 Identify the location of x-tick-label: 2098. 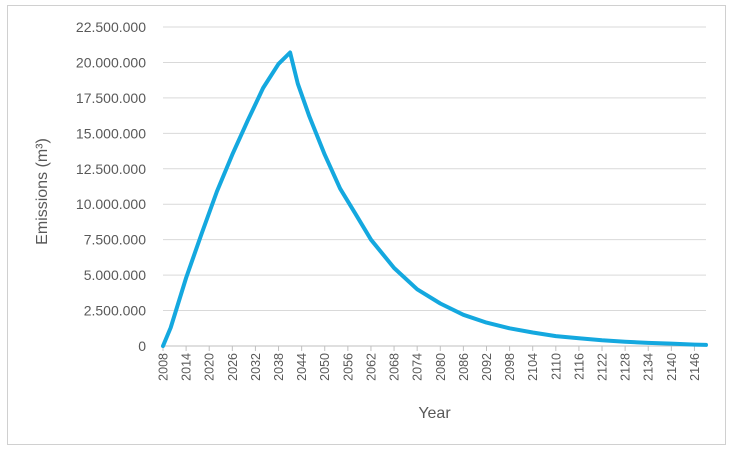
(510, 367).